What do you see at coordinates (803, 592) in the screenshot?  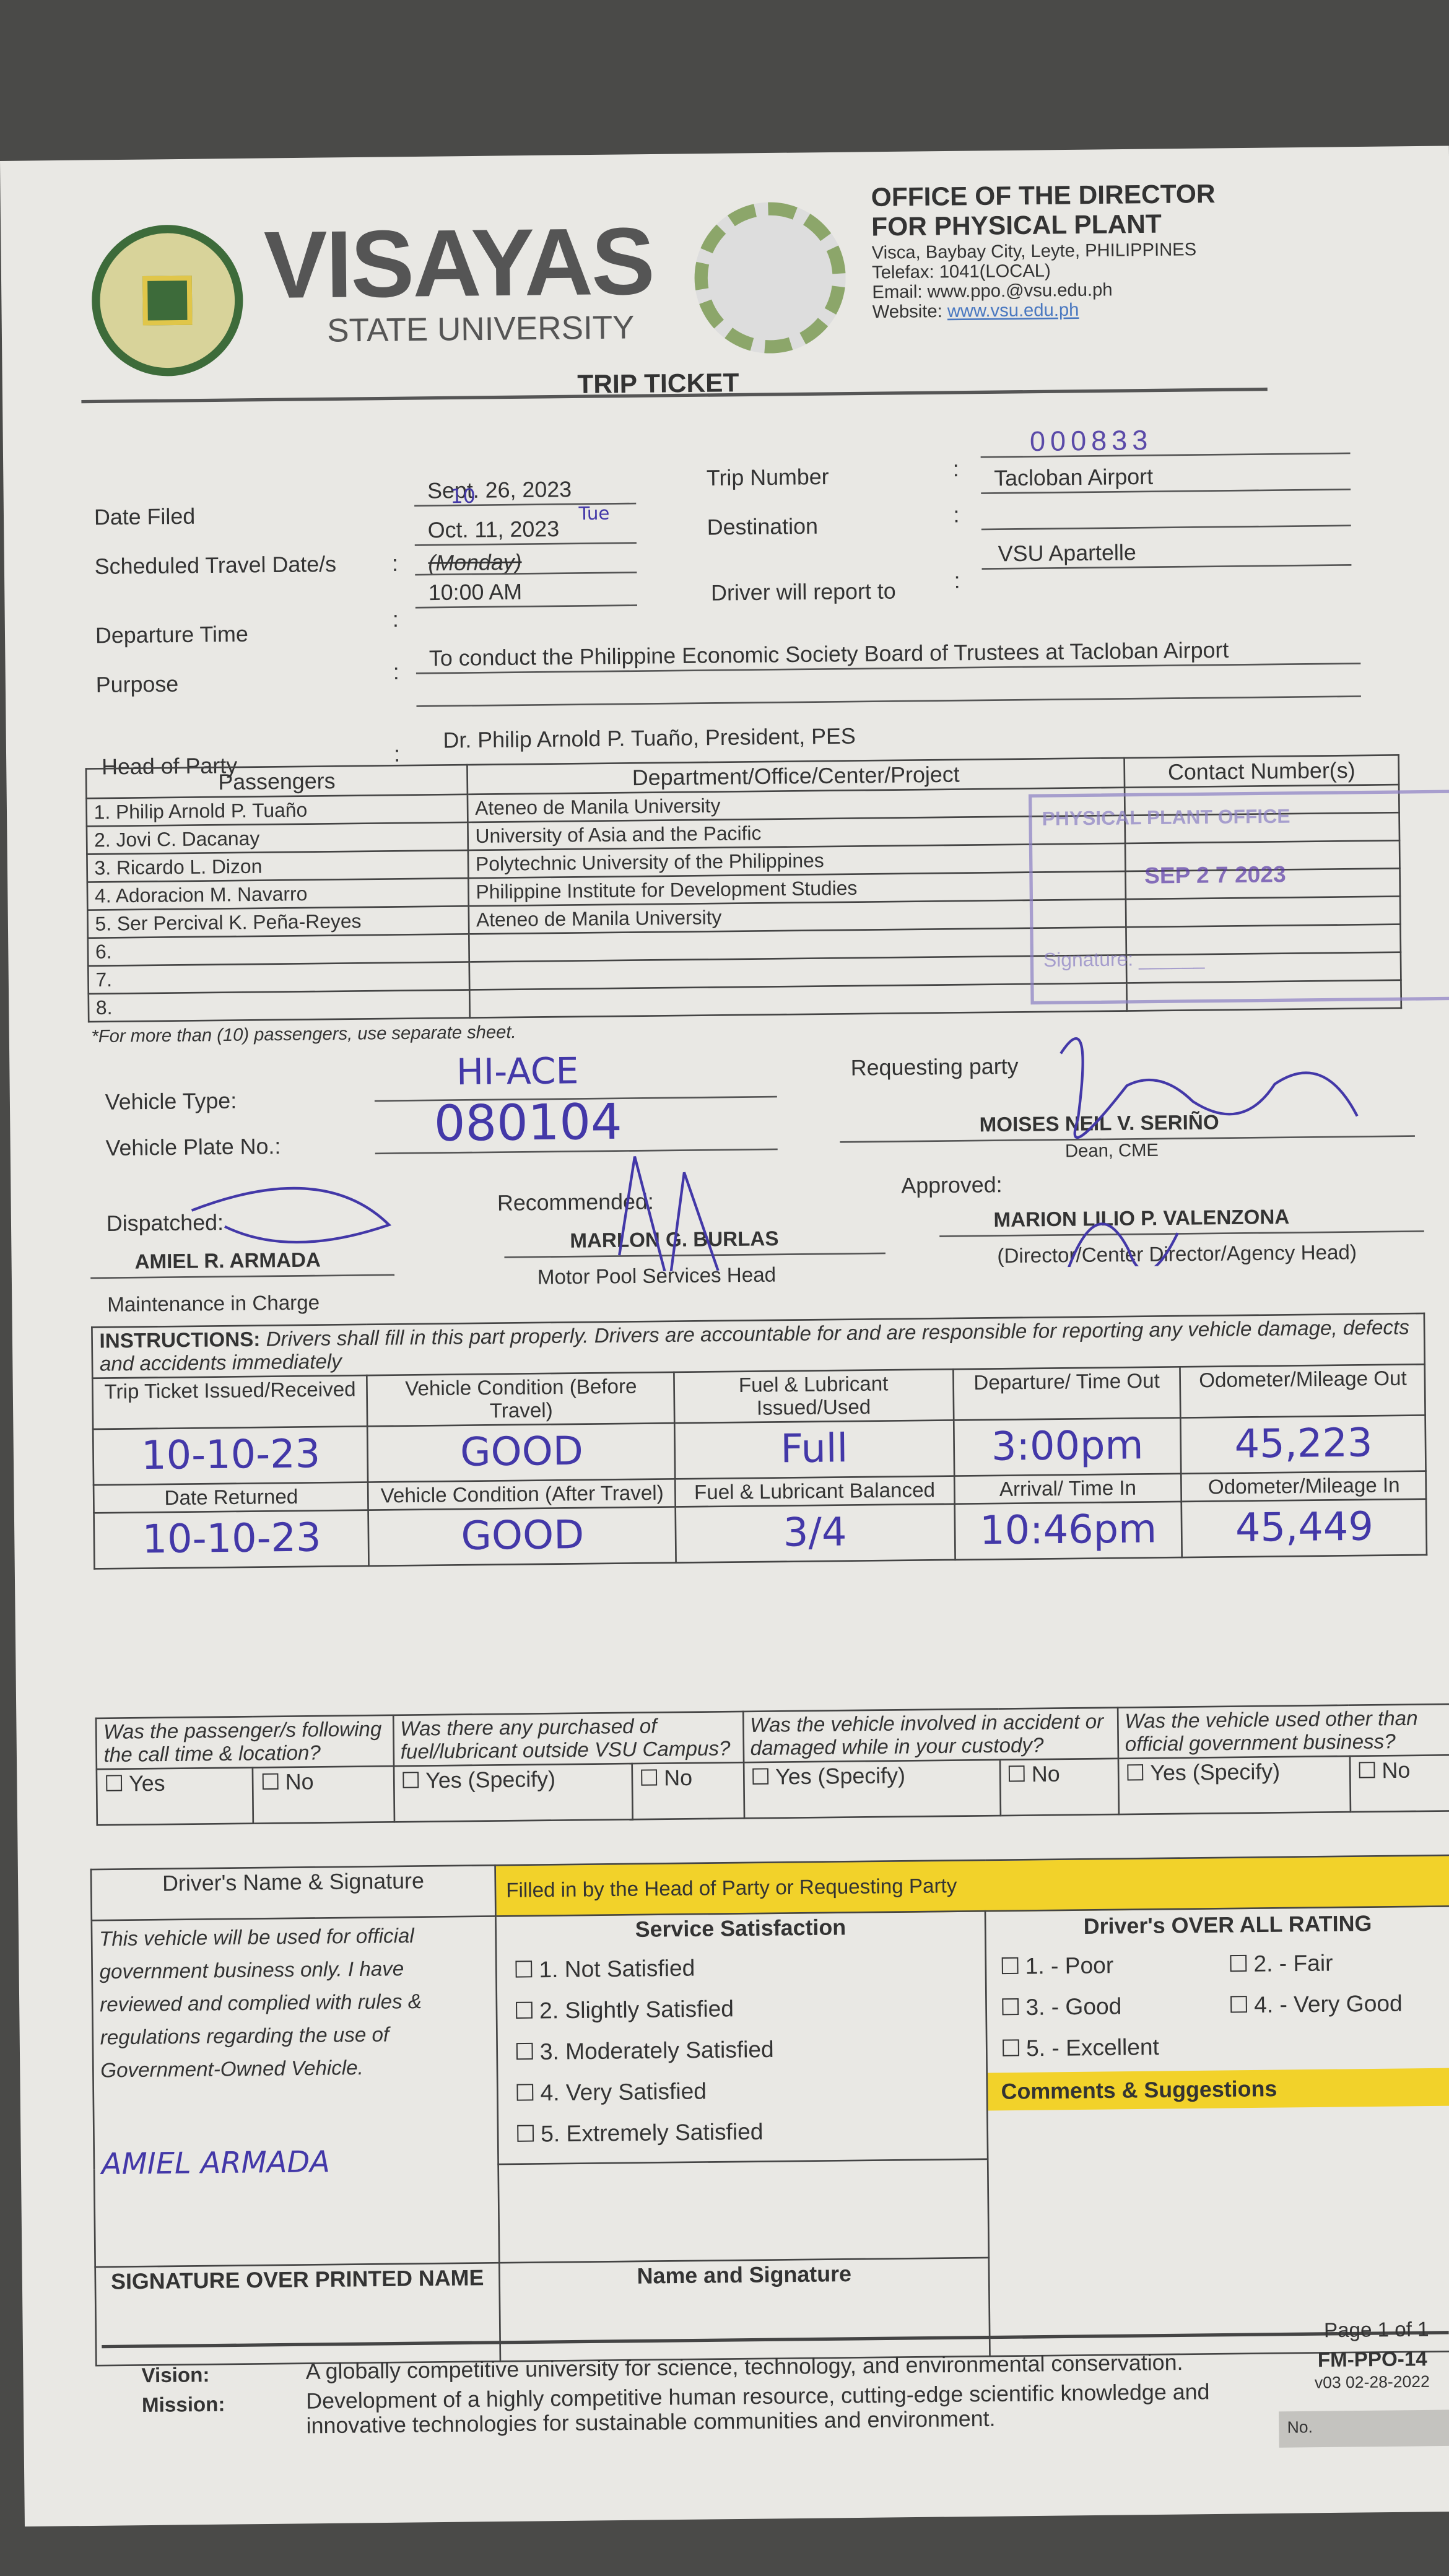 I see `driver-report-label: Driver will report to` at bounding box center [803, 592].